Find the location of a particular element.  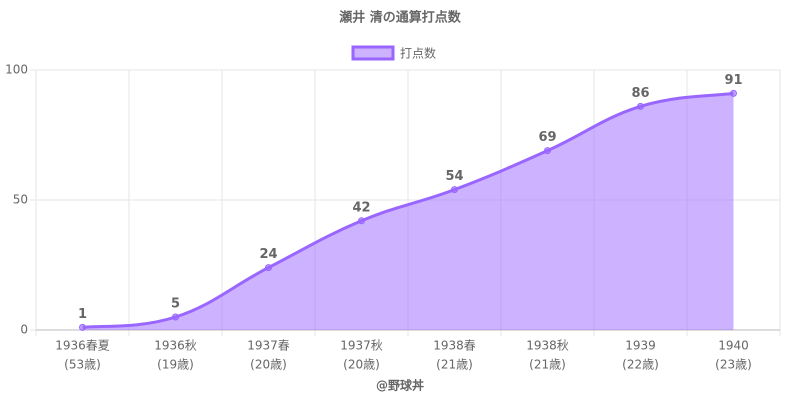

data-label: 42 is located at coordinates (361, 207).